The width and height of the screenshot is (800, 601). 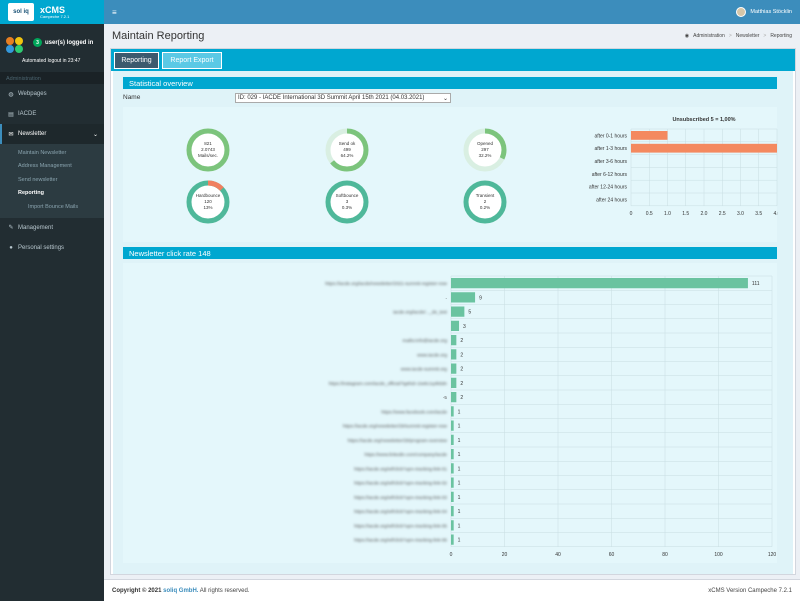 What do you see at coordinates (610, 136) in the screenshot?
I see `y-tick-label: after 0-1 hours` at bounding box center [610, 136].